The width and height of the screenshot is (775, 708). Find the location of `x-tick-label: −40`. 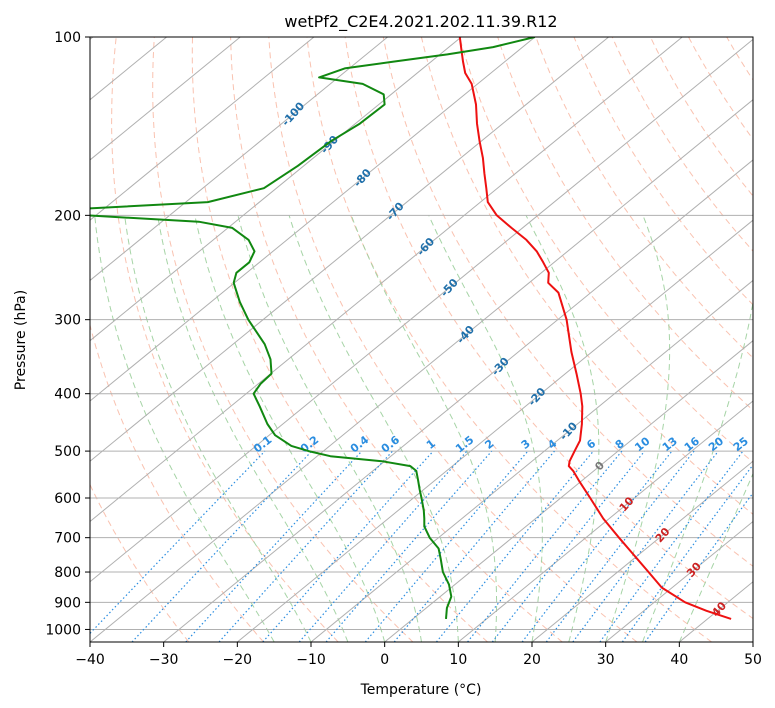

x-tick-label: −40 is located at coordinates (90, 660).